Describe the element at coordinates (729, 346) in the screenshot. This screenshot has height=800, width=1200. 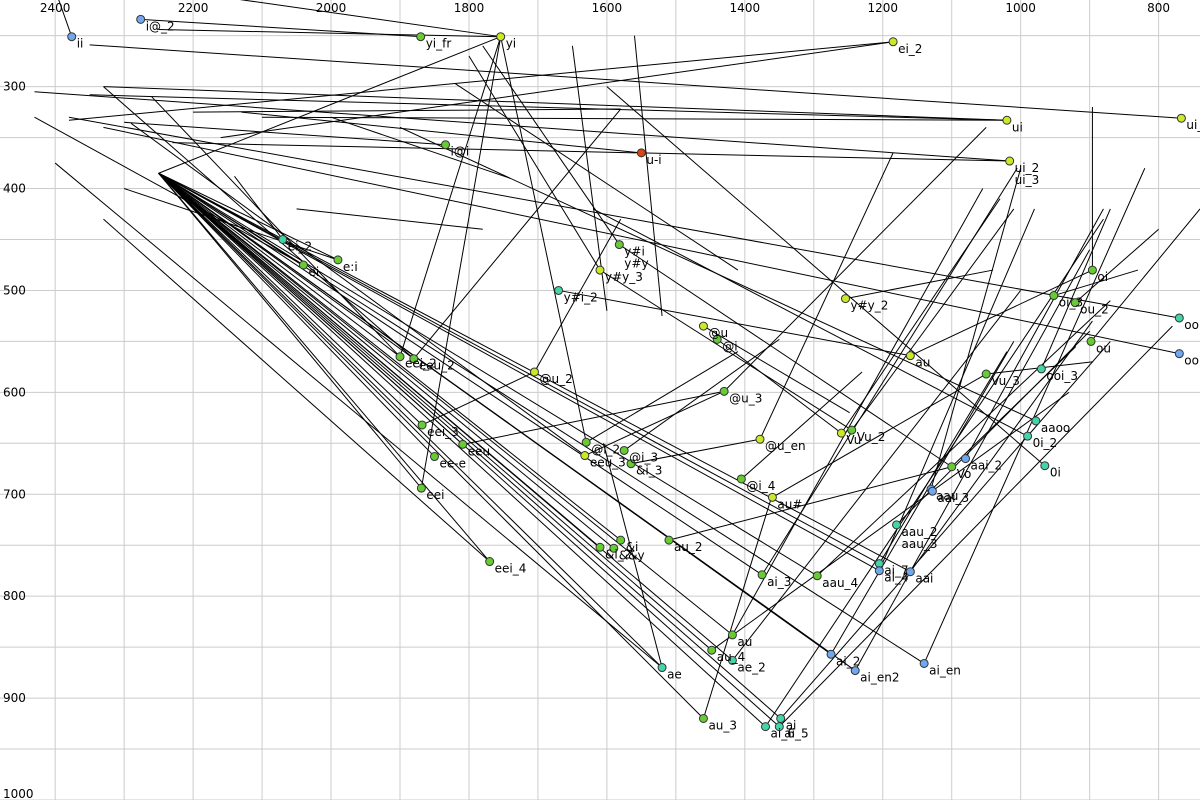
I see `point-label: @i` at that location.